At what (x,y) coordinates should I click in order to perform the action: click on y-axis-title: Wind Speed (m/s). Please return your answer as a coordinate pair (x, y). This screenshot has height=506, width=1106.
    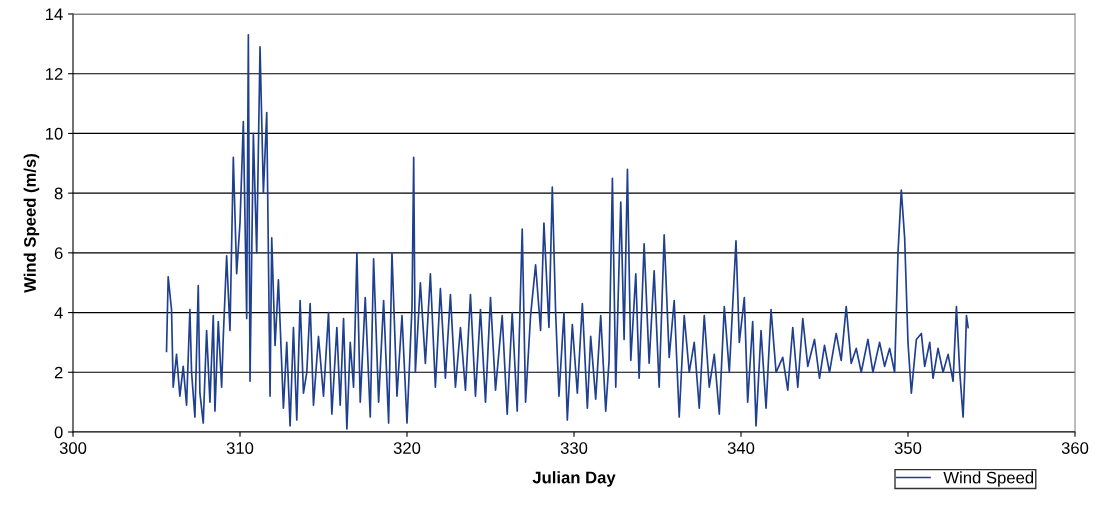
    Looking at the image, I should click on (31, 223).